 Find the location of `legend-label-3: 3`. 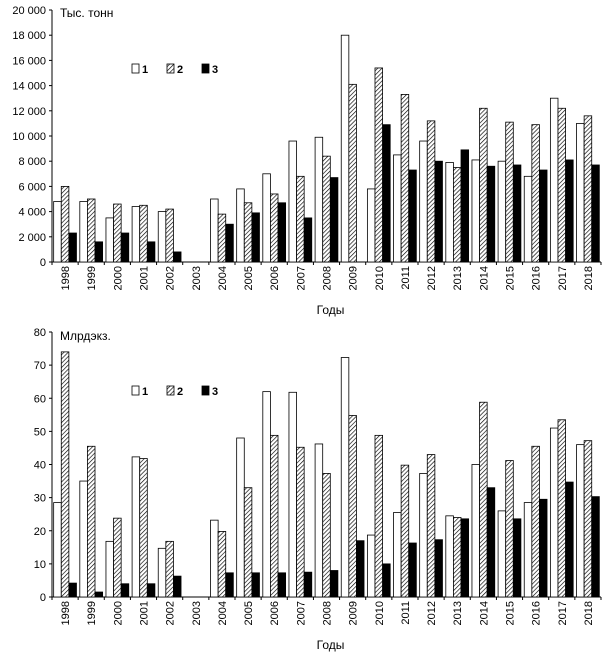

legend-label-3: 3 is located at coordinates (215, 392).